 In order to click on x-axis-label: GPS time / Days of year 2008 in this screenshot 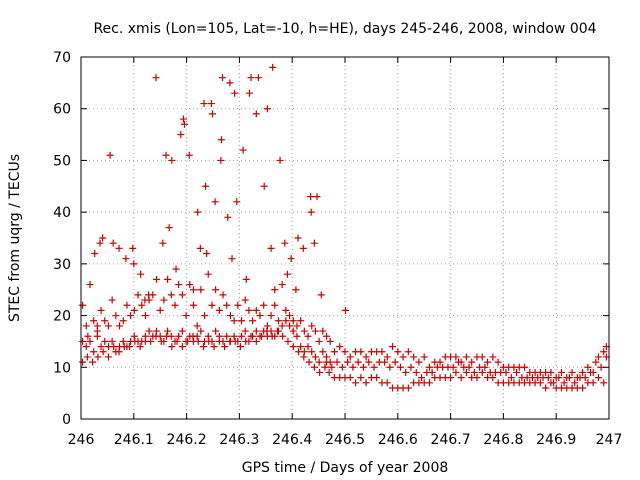, I will do `click(345, 468)`.